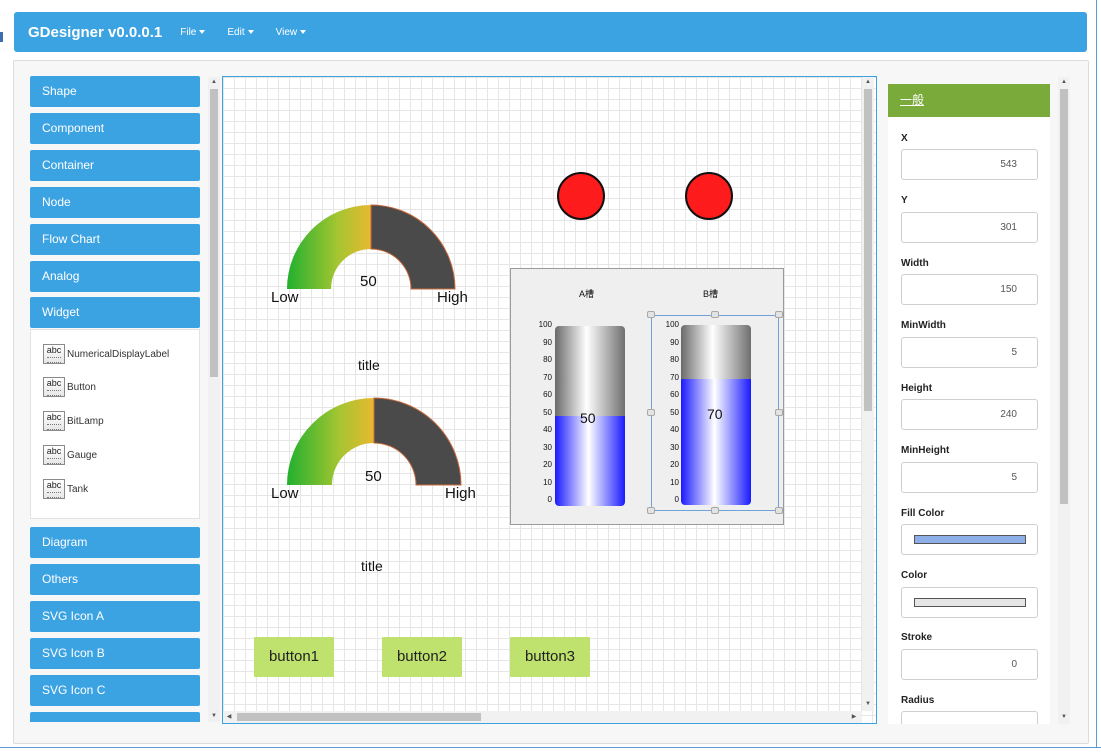 This screenshot has width=1101, height=755. What do you see at coordinates (115, 128) in the screenshot?
I see `palette-category-component: Component` at bounding box center [115, 128].